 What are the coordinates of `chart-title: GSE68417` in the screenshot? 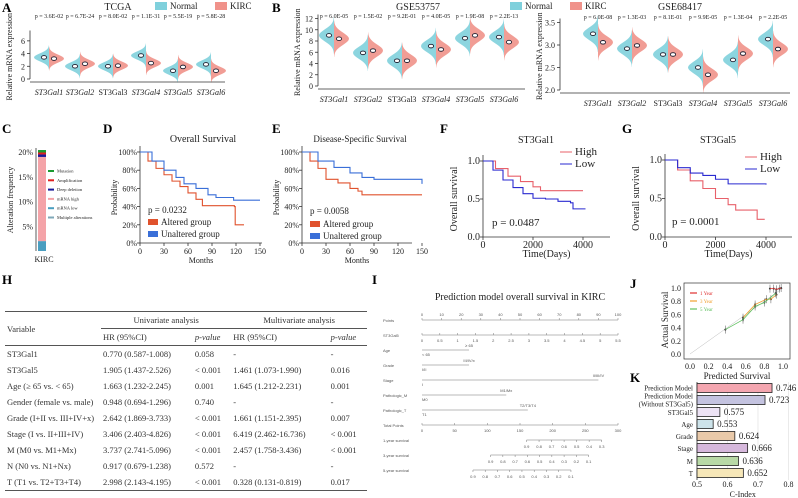 It's located at (680, 7).